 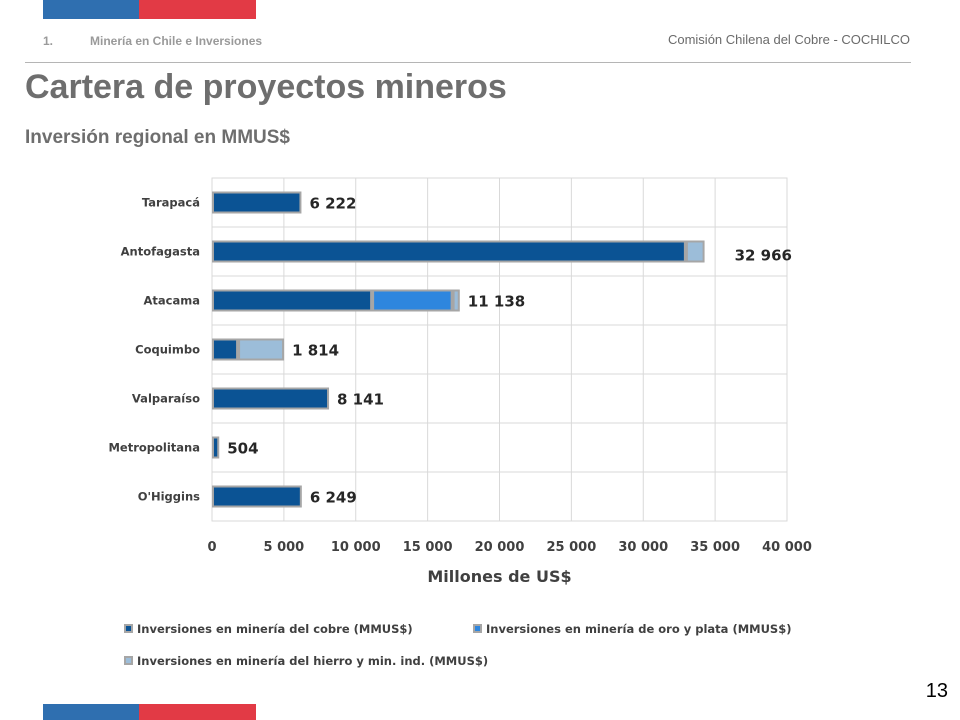 What do you see at coordinates (315, 351) in the screenshot?
I see `data-label: 1 814` at bounding box center [315, 351].